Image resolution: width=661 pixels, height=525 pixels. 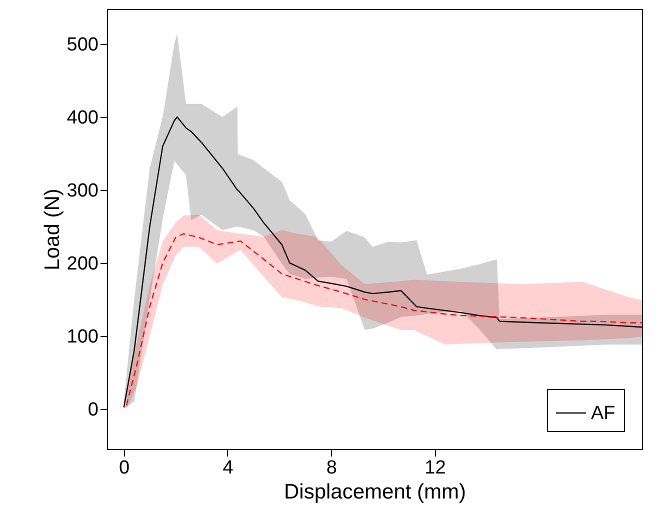 I want to click on x-tick-label: 8, so click(x=331, y=468).